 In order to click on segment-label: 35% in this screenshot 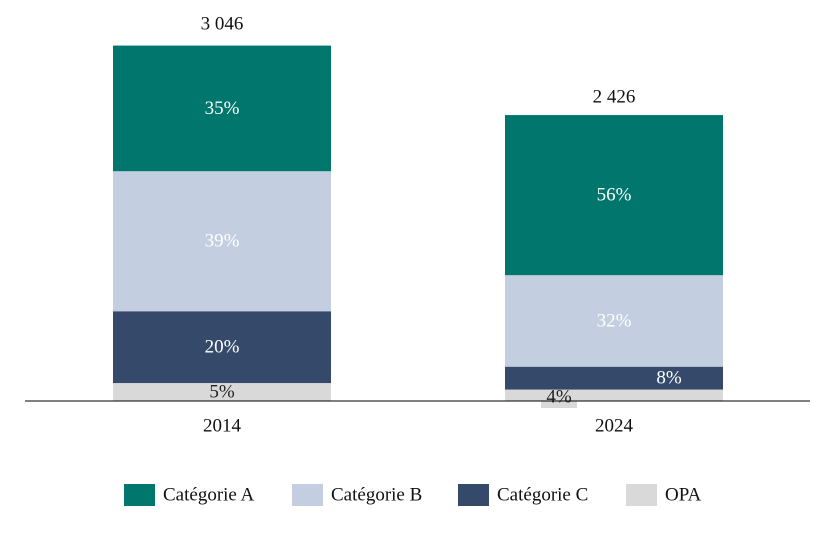, I will do `click(222, 108)`.